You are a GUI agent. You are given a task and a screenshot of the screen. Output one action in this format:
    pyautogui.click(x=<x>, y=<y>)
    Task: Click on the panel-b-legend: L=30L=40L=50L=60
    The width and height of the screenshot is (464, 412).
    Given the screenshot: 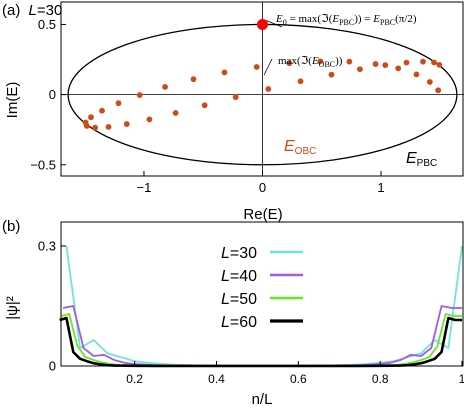 What is the action you would take?
    pyautogui.click(x=262, y=288)
    